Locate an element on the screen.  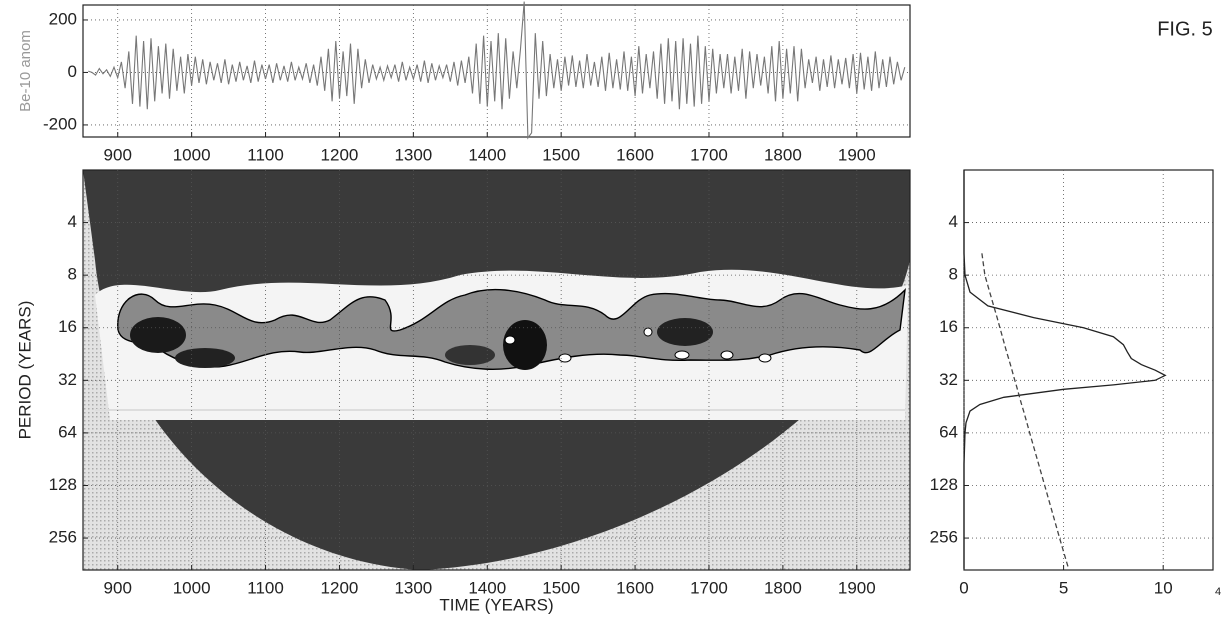
y-tick-label: -200 is located at coordinates (60, 123).